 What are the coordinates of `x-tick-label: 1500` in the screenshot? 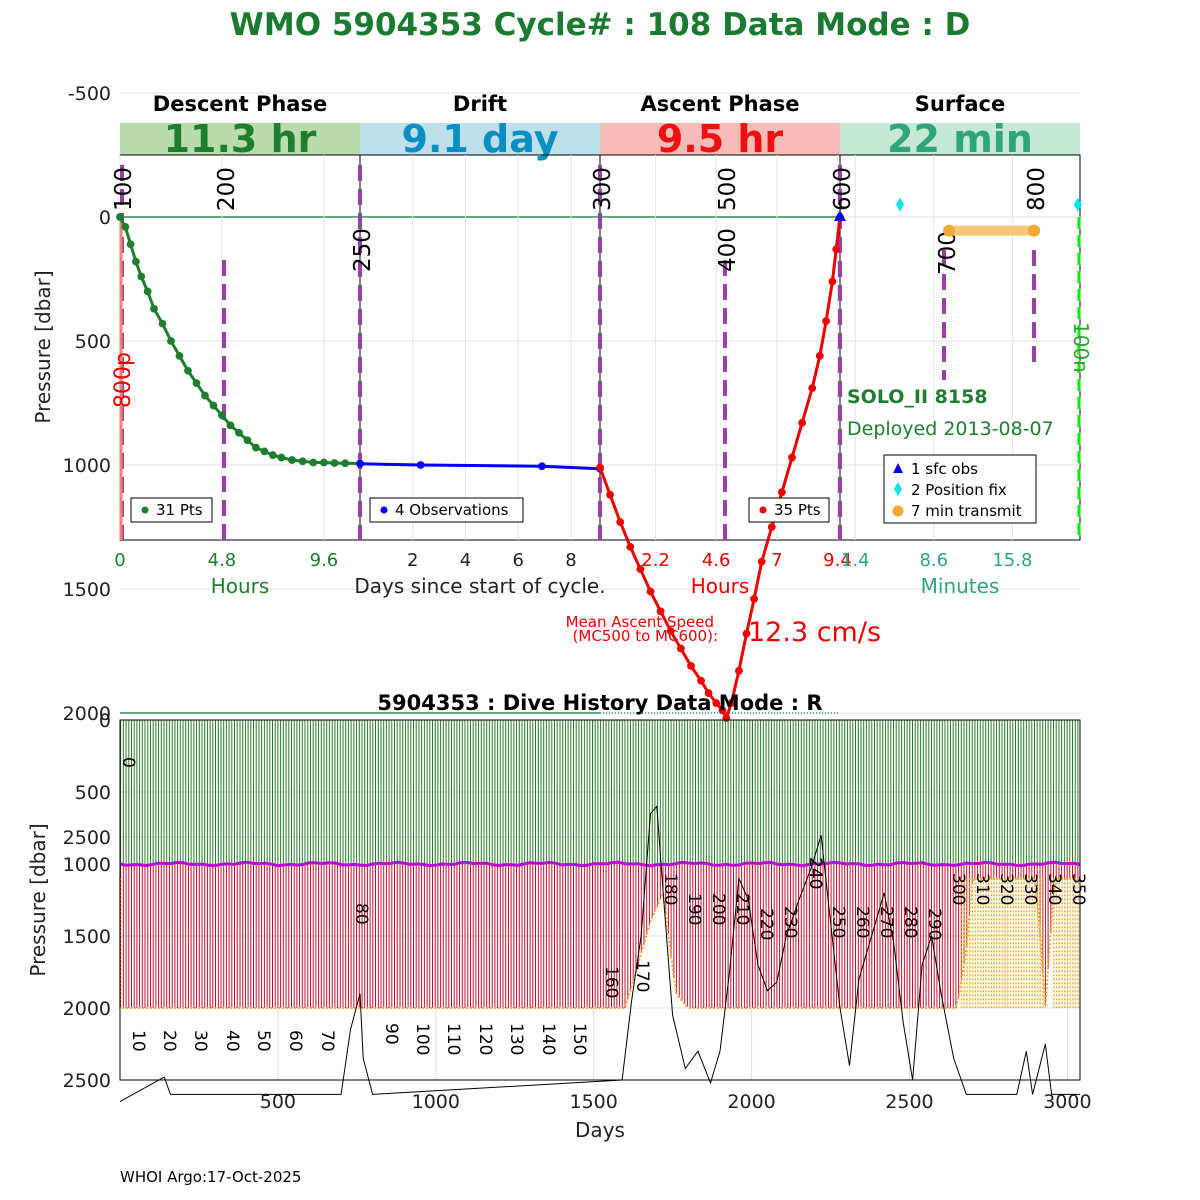 It's located at (594, 1102).